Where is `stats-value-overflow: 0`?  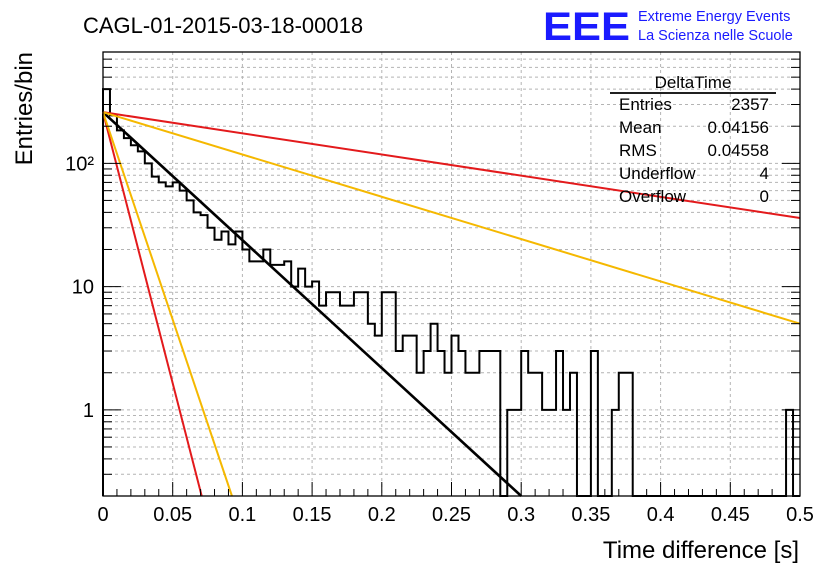
stats-value-overflow: 0 is located at coordinates (764, 196).